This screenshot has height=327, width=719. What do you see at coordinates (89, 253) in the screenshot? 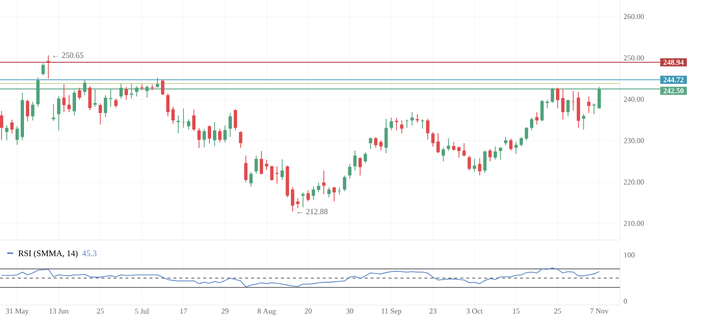
I see `annotation: 45.3` at bounding box center [89, 253].